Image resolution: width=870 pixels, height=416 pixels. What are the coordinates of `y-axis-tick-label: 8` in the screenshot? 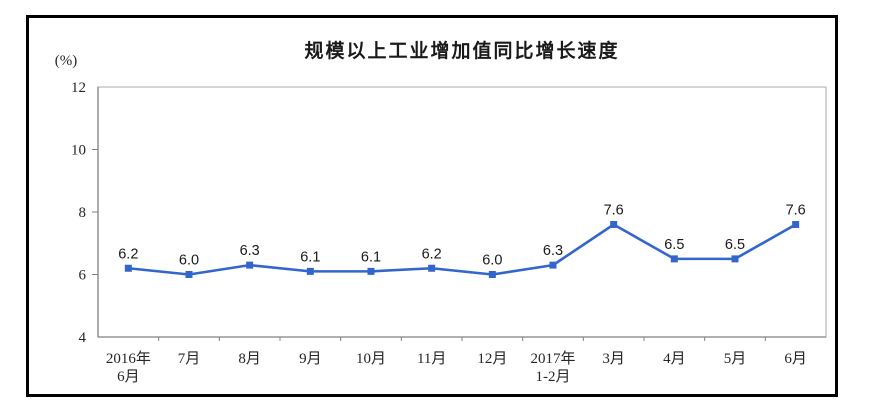 It's located at (83, 213).